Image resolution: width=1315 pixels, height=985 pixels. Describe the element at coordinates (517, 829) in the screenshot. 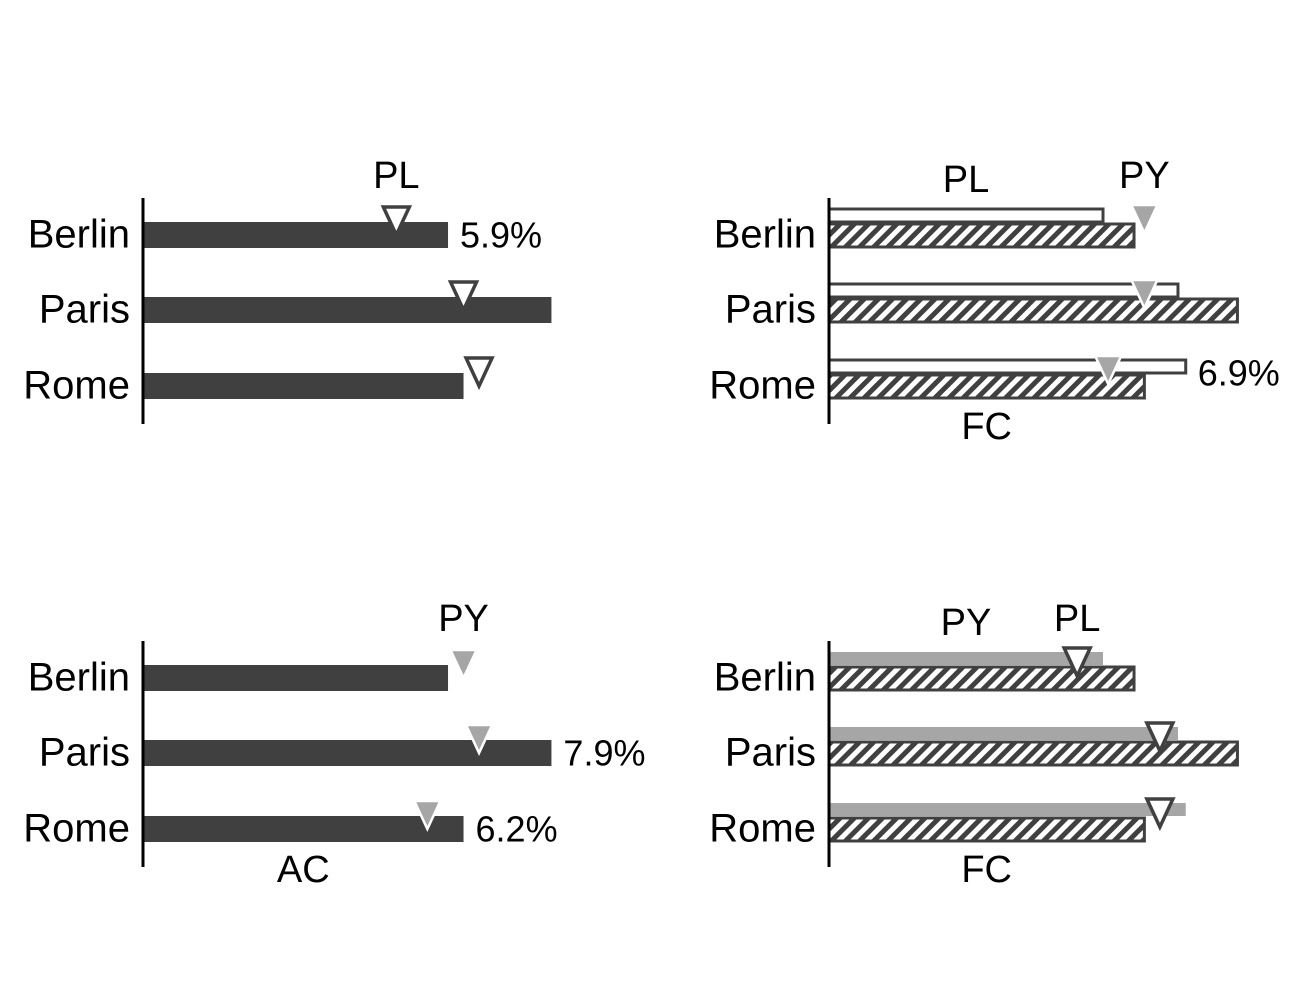

I see `value-label: 6.2%` at that location.